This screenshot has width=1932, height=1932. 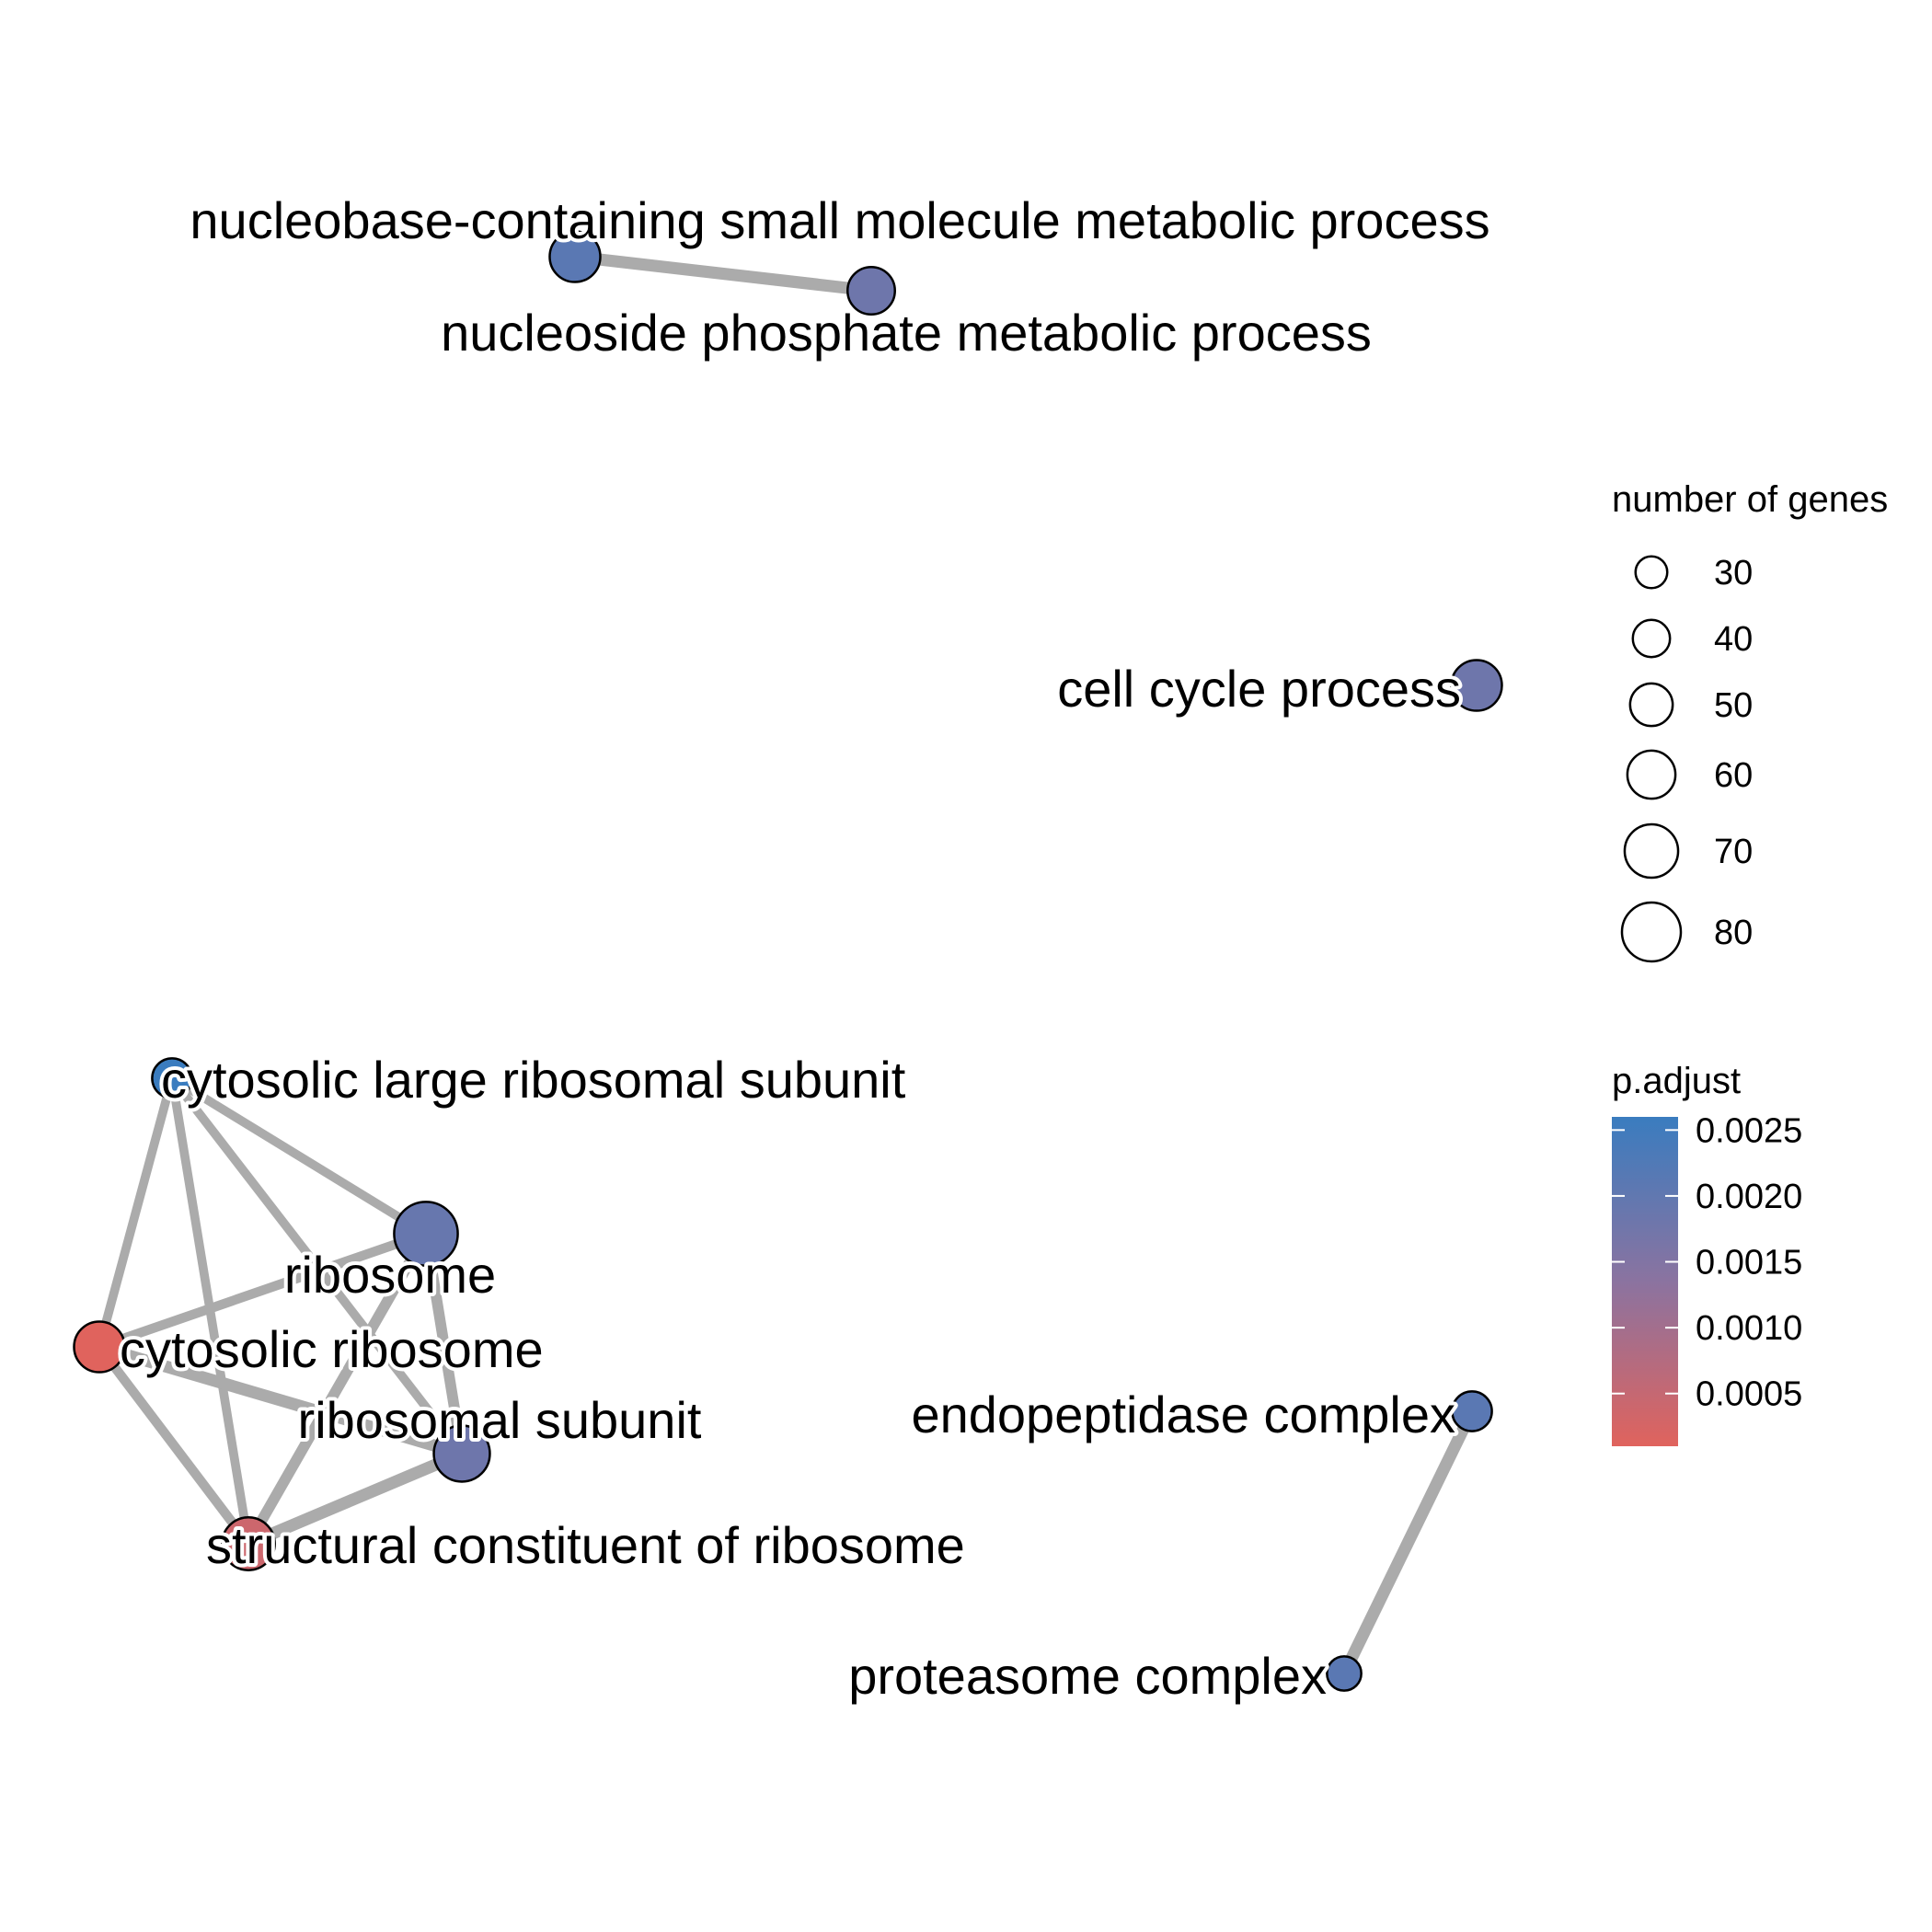 I want to click on edge-ribosome-struct, so click(x=337, y=1389).